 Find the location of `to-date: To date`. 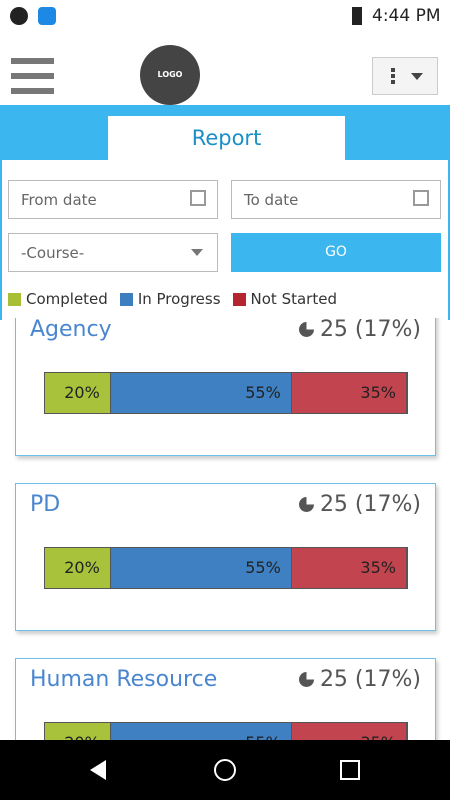

to-date: To date is located at coordinates (336, 199).